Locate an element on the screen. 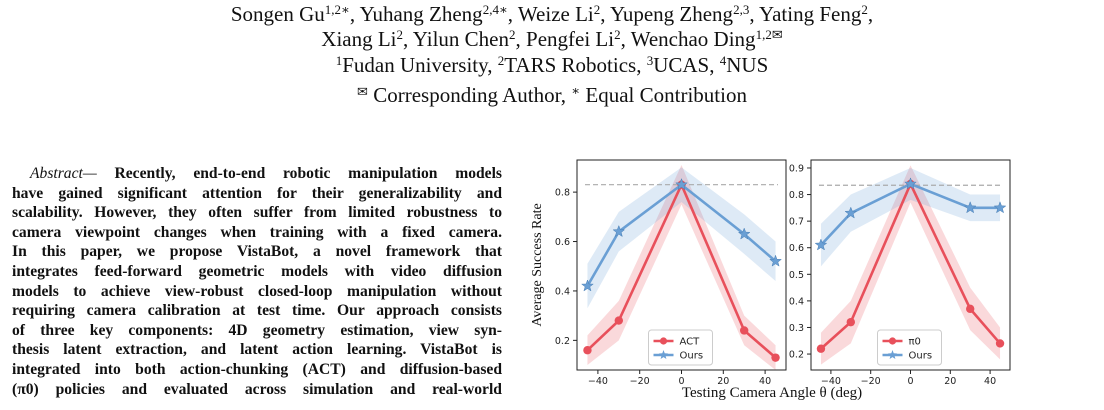 The height and width of the screenshot is (410, 1104). affiliation-name: Fudan University, is located at coordinates (420, 65).